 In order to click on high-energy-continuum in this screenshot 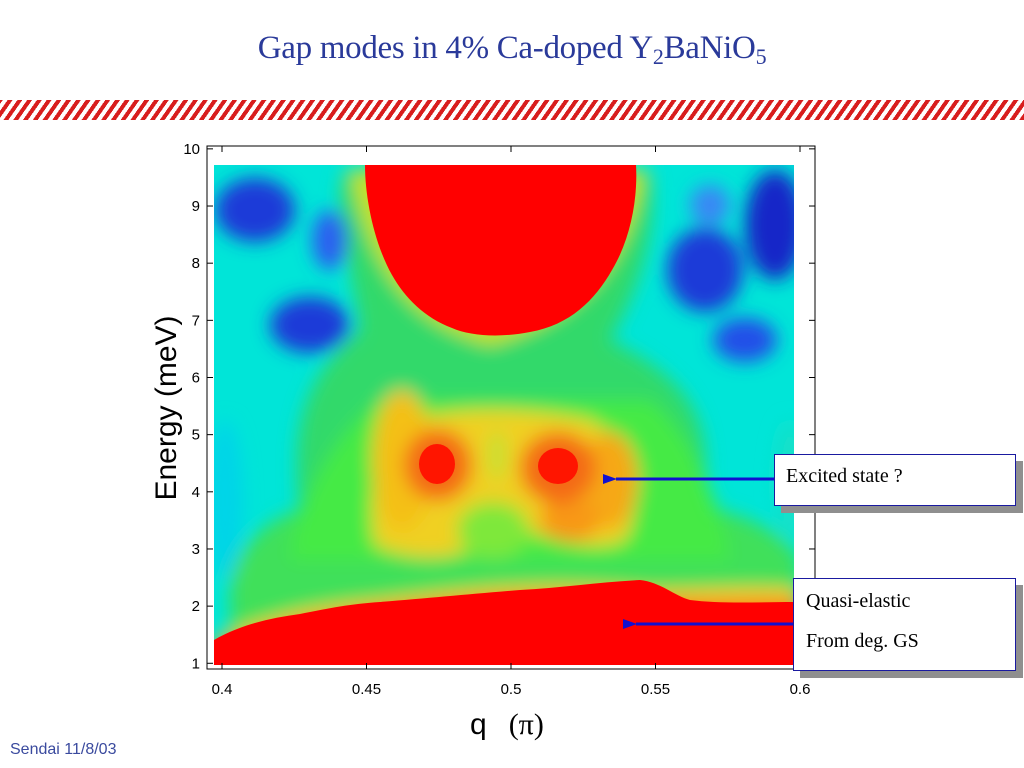, I will do `click(501, 250)`.